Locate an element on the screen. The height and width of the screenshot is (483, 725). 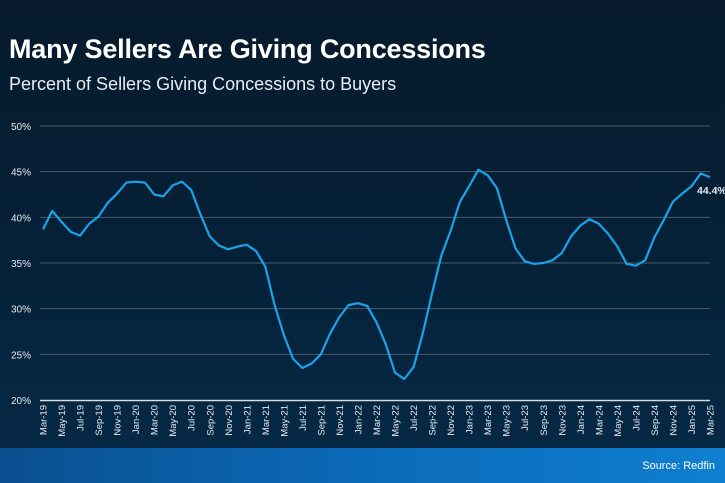
x-tick-label: May-19 is located at coordinates (62, 421).